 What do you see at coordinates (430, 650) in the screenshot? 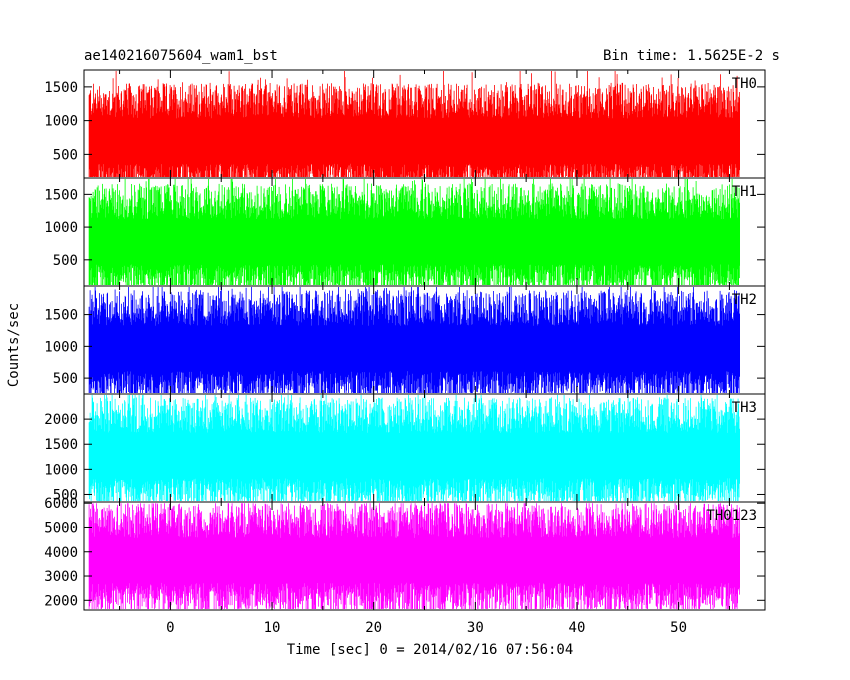
I see `x-axis-label: Time [sec] 0 = 2014/02/16 07:56:04` at bounding box center [430, 650].